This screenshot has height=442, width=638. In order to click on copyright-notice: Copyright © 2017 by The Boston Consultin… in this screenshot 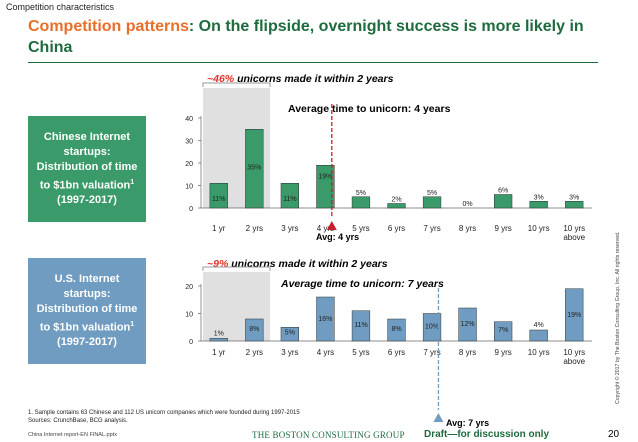, I will do `click(617, 318)`.